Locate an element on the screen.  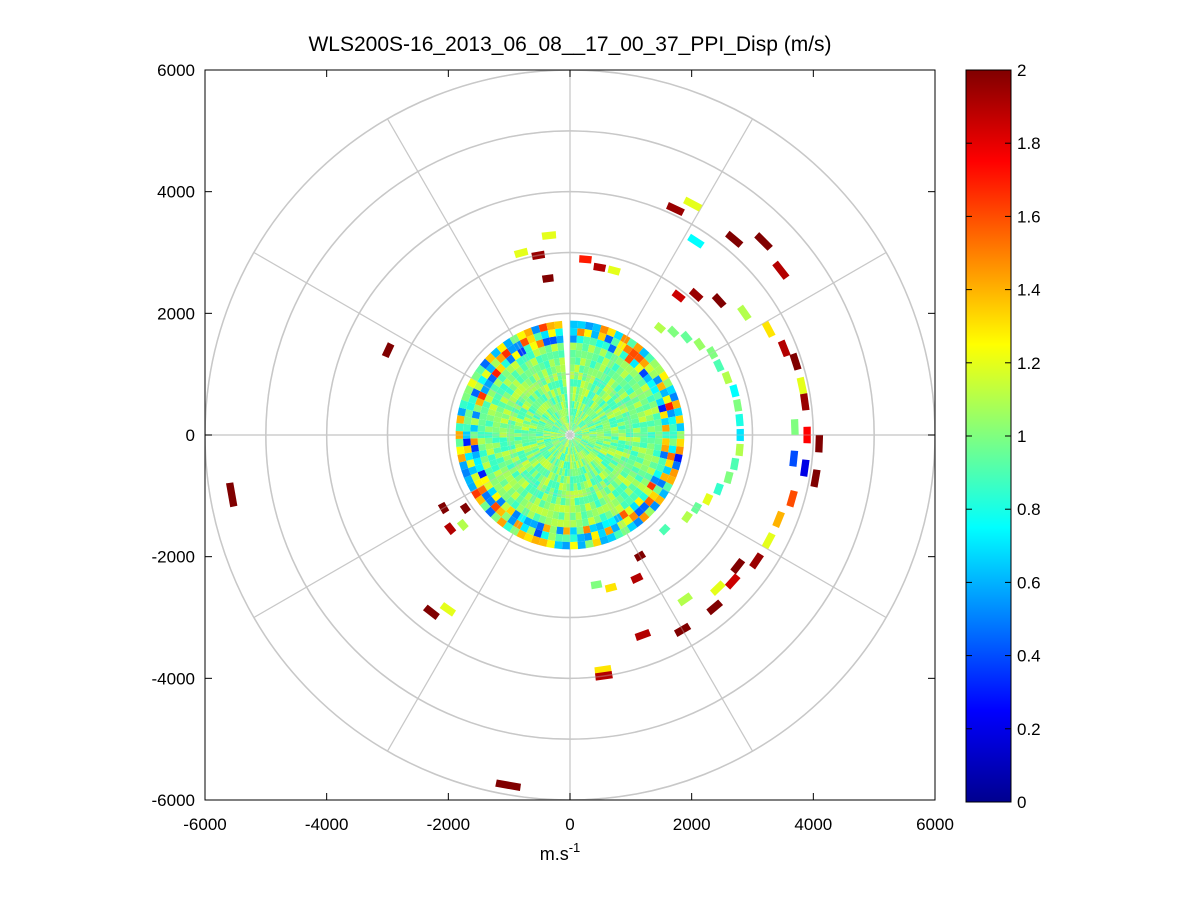
spoke-line is located at coordinates (478, 593).